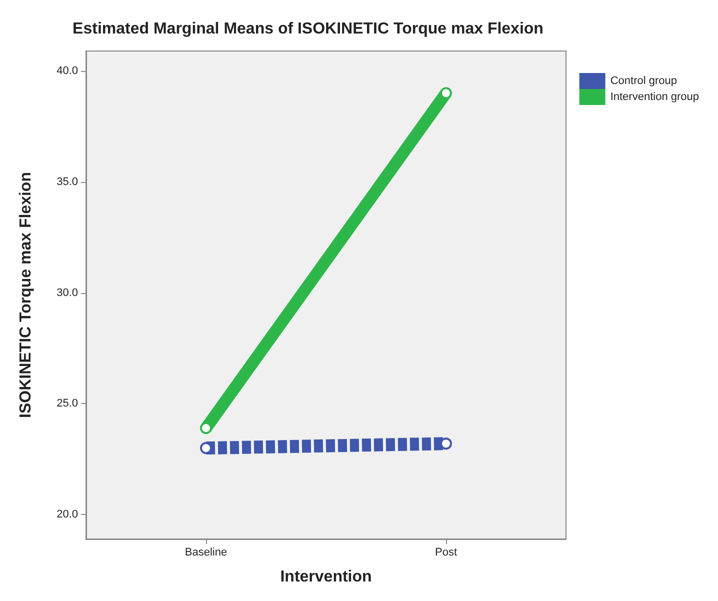 This screenshot has width=718, height=601. Describe the element at coordinates (67, 70) in the screenshot. I see `y-tick-label: 40.0` at that location.